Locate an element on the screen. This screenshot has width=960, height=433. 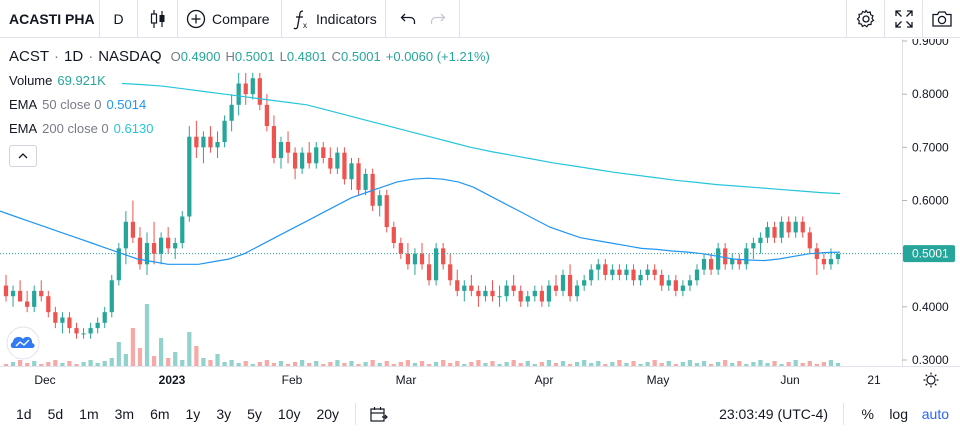
indicators-button: x Indicators is located at coordinates (334, 19).